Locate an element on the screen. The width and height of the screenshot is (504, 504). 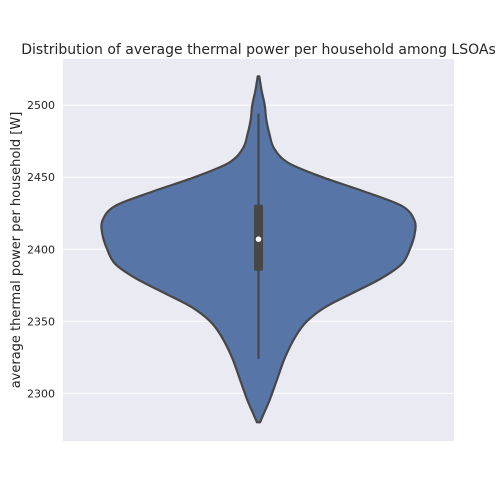
y-tick-label: 2400 is located at coordinates (41, 249).